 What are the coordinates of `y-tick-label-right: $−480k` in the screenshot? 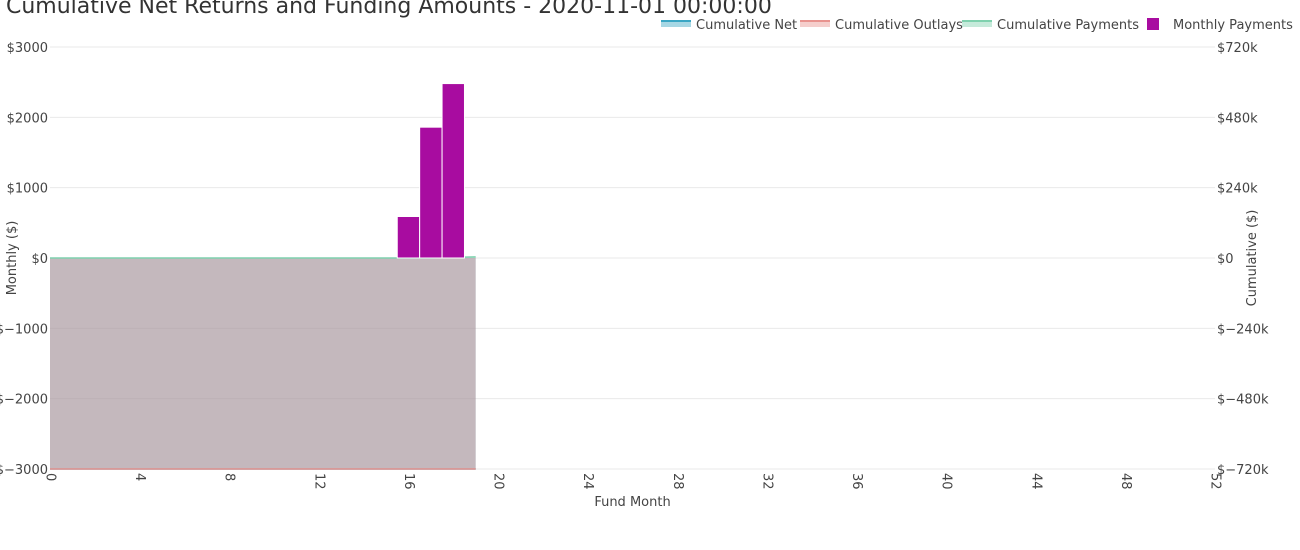 It's located at (1243, 400).